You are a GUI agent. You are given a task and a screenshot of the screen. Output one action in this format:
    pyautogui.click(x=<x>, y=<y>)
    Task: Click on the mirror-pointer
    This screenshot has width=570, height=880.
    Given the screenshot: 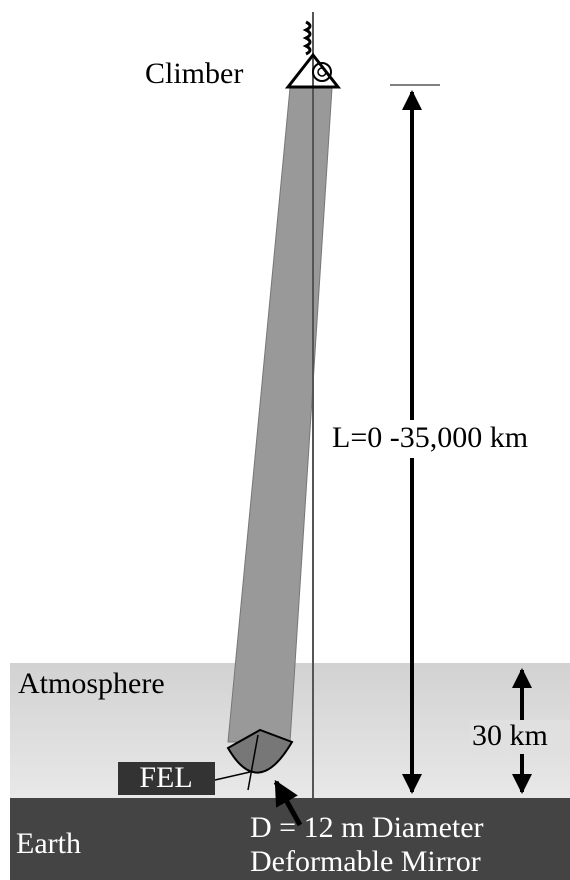 What is the action you would take?
    pyautogui.click(x=288, y=803)
    